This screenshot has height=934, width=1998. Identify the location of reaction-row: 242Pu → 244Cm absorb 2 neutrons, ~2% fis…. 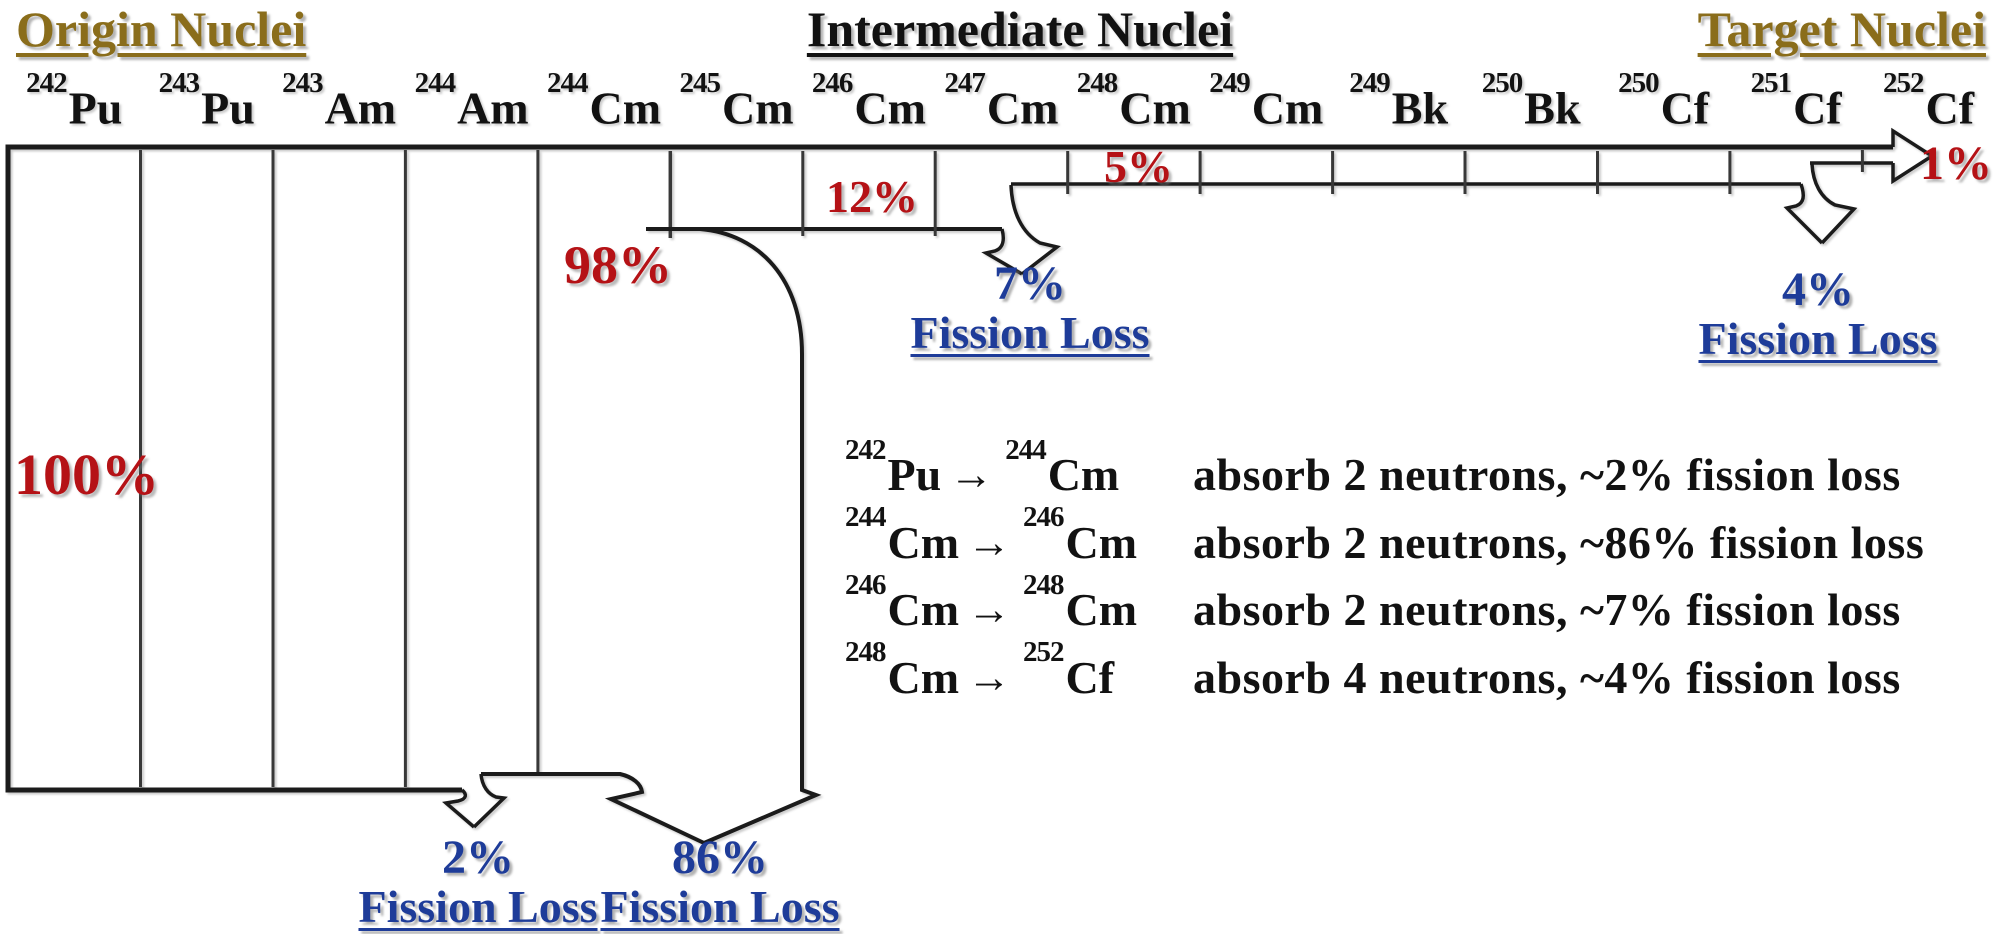
(1384, 471).